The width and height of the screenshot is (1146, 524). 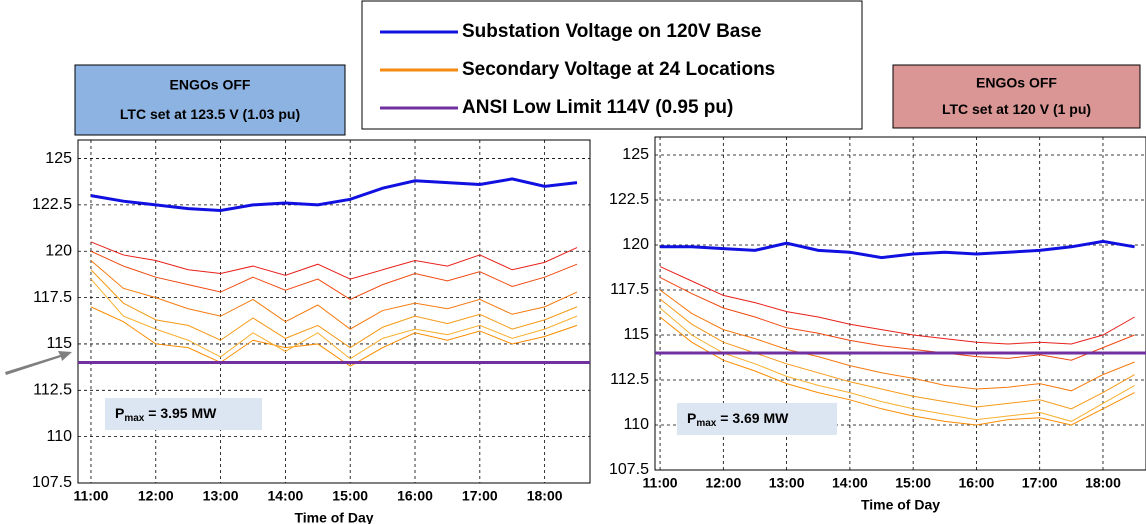 What do you see at coordinates (752, 418) in the screenshot?
I see `annotation-text: = 3.69 MW` at bounding box center [752, 418].